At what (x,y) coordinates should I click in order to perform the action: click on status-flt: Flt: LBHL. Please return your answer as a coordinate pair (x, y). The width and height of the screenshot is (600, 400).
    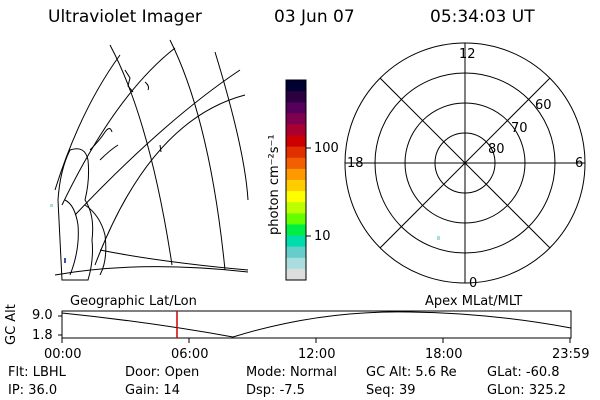
    Looking at the image, I should click on (37, 372).